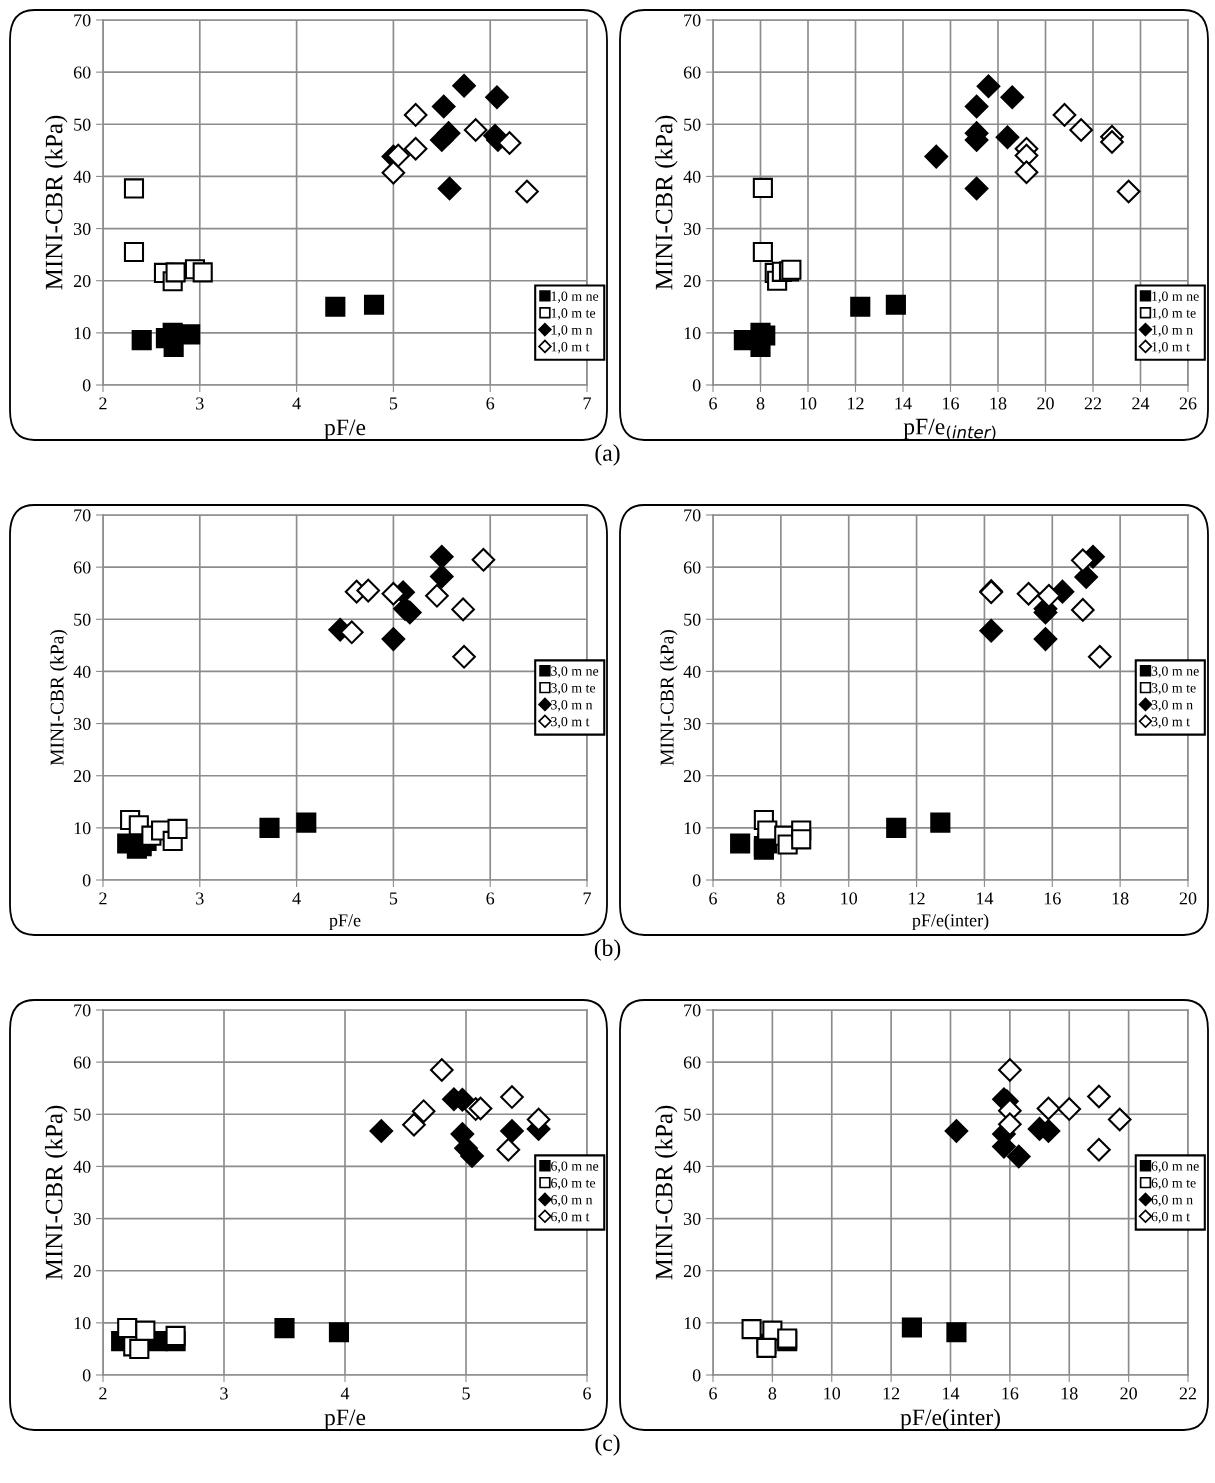  What do you see at coordinates (607, 950) in the screenshot?
I see `text: (b)` at bounding box center [607, 950].